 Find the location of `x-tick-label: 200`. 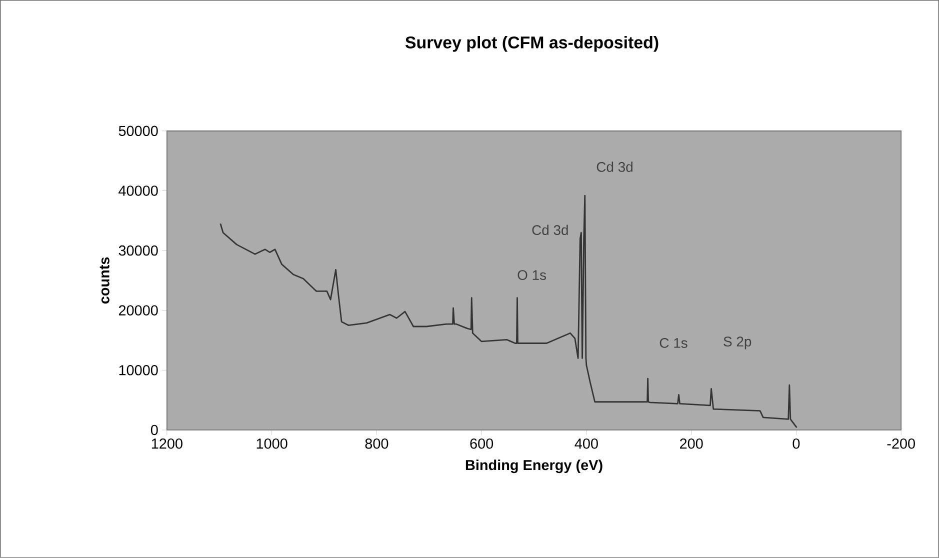

x-tick-label: 200 is located at coordinates (691, 443).